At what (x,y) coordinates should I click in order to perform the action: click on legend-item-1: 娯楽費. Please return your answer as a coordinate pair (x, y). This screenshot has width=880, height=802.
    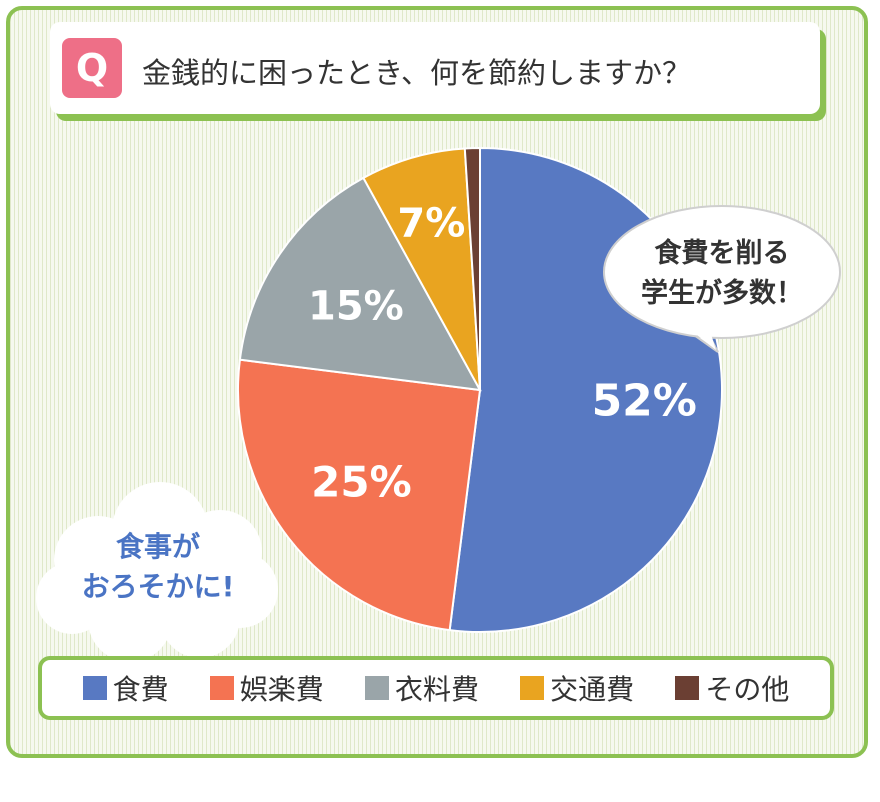
    Looking at the image, I should click on (266, 688).